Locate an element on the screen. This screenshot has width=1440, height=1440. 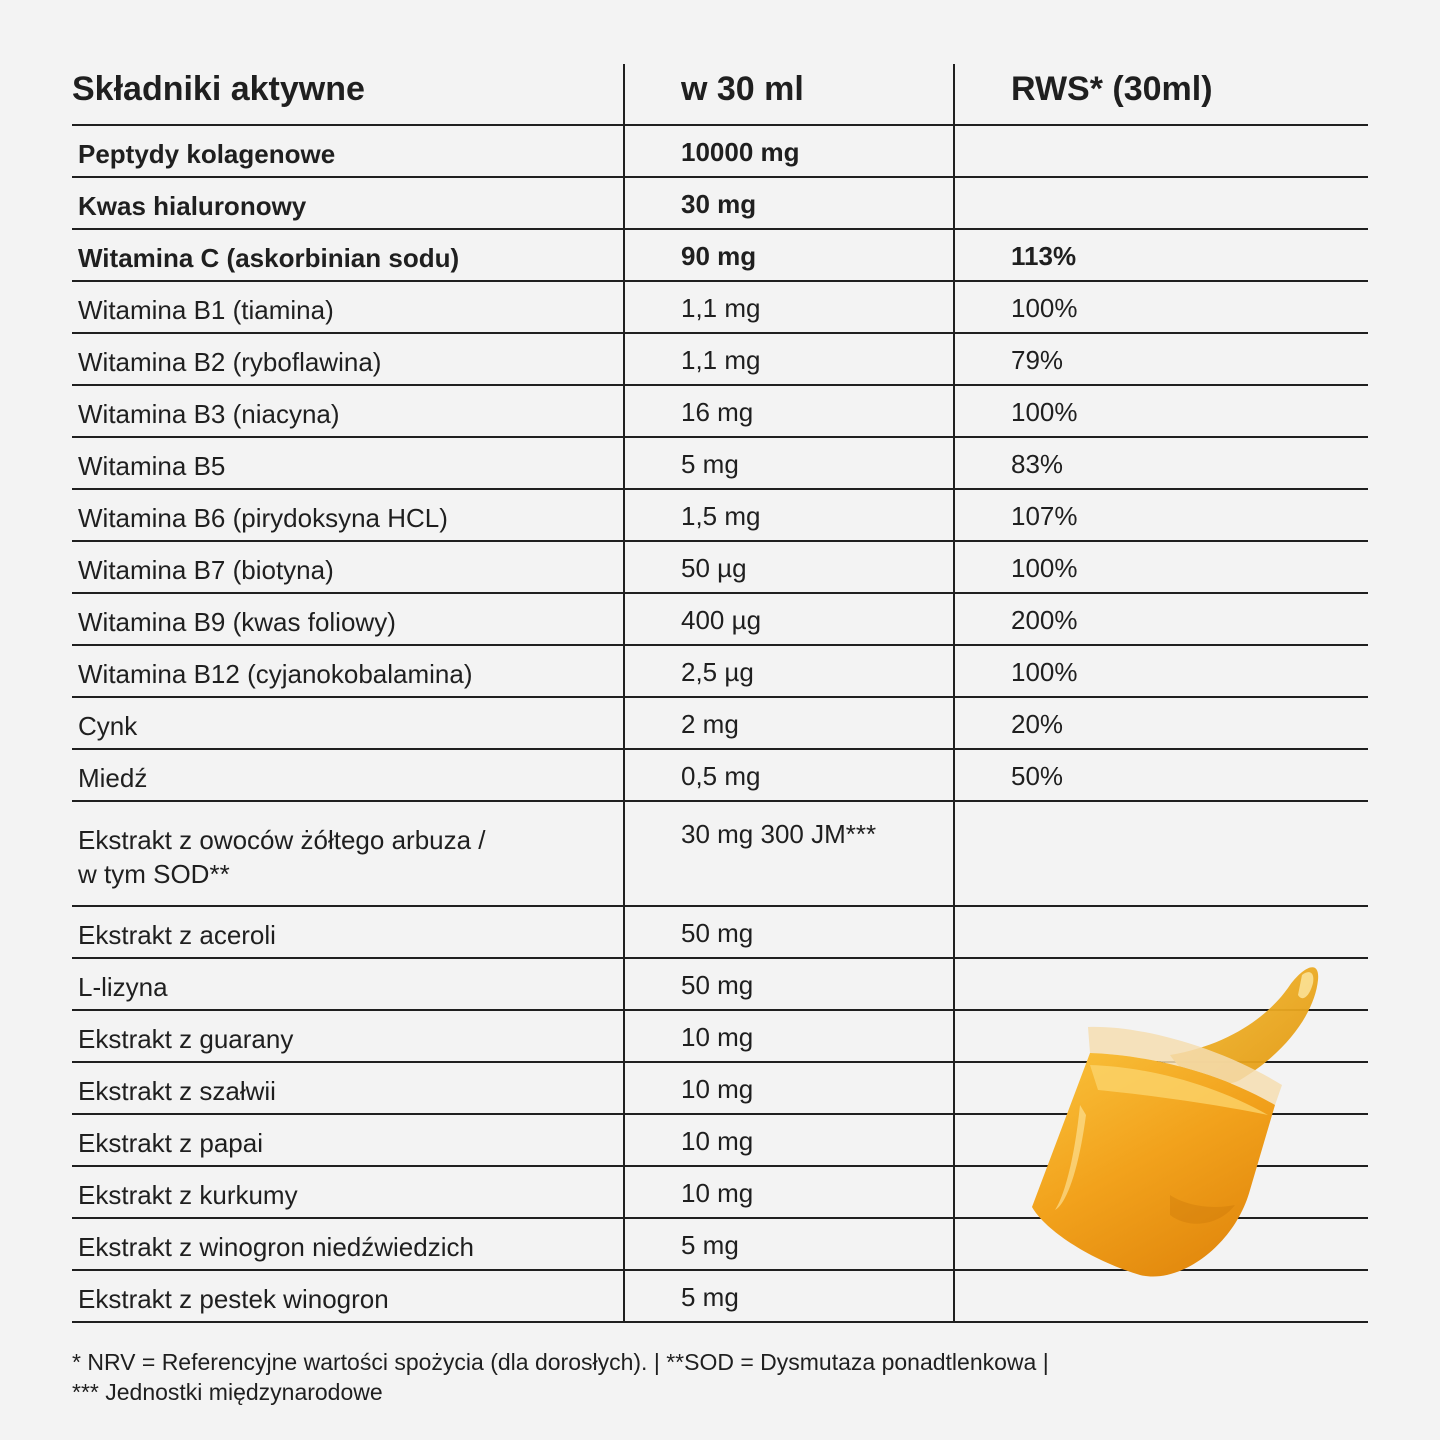
ingredient-name: Witamina B1 (tiamina) is located at coordinates (348, 307).